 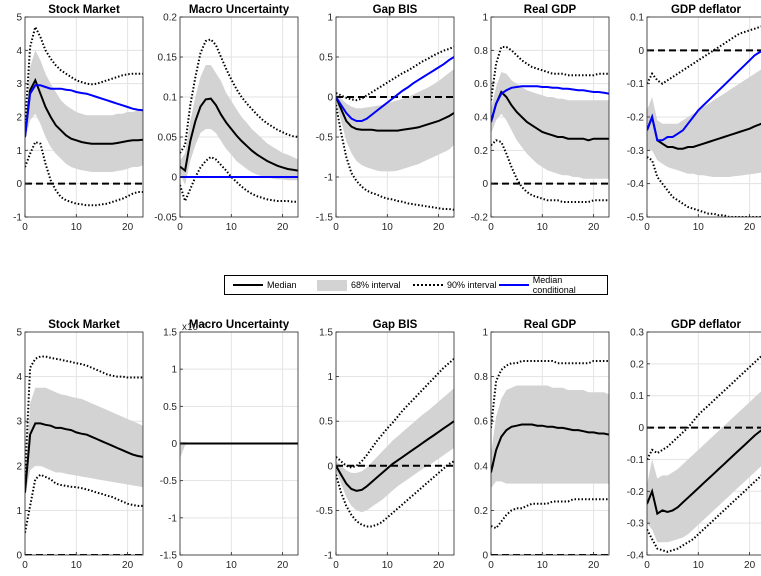 What do you see at coordinates (637, 333) in the screenshot?
I see `y-tick-label: 0.3` at bounding box center [637, 333].